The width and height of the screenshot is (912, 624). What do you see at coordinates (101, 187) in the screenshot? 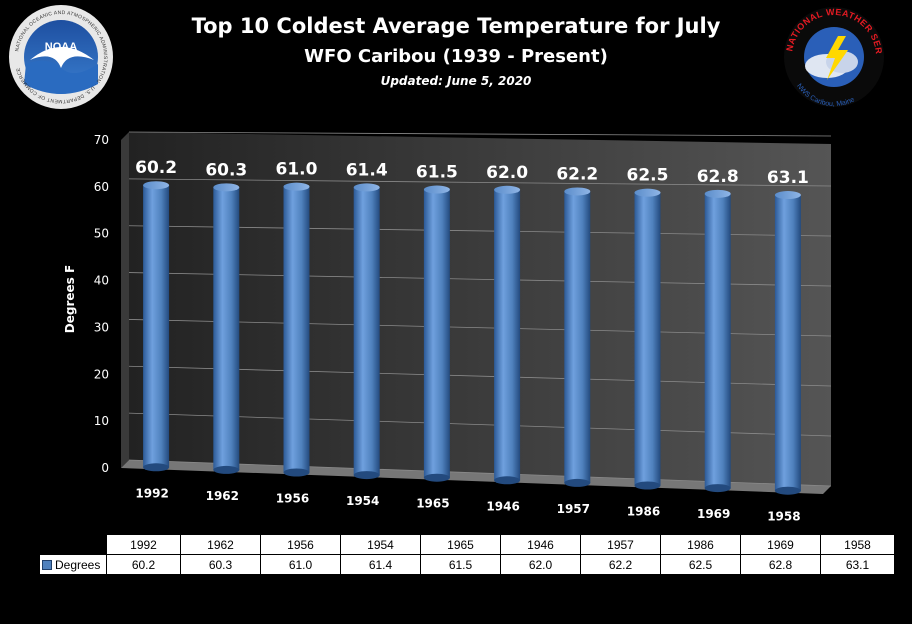
I see `y-tick-label: 60` at bounding box center [101, 187].